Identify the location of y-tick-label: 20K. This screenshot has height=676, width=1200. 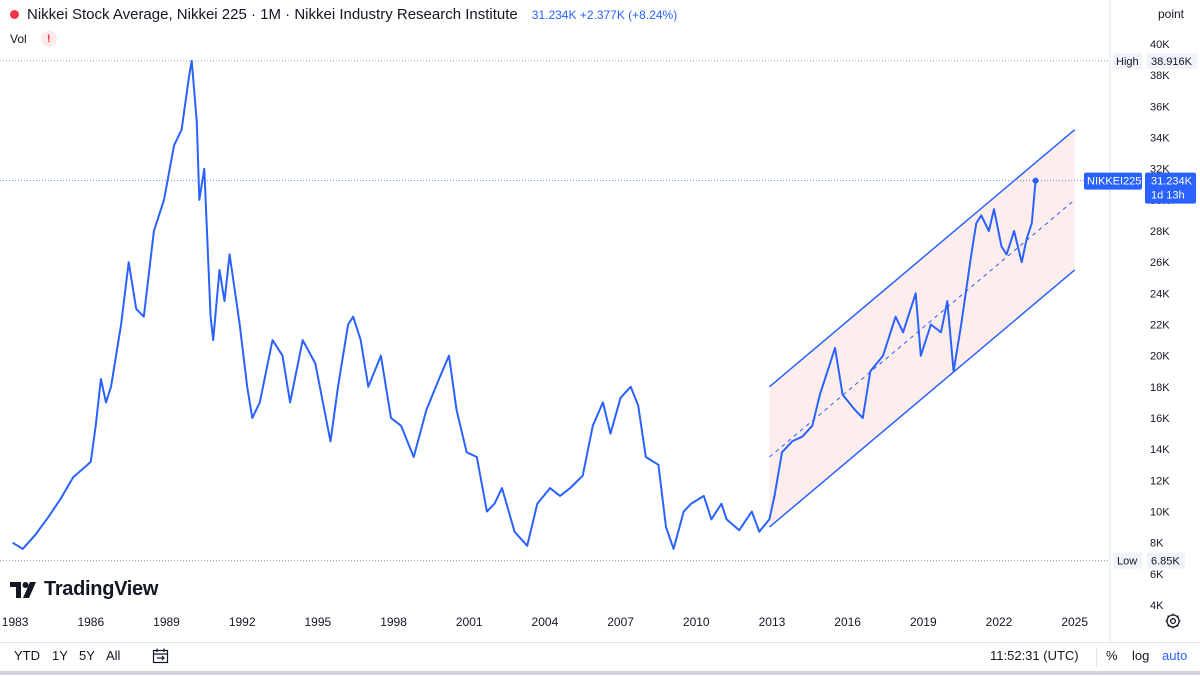
(1160, 357).